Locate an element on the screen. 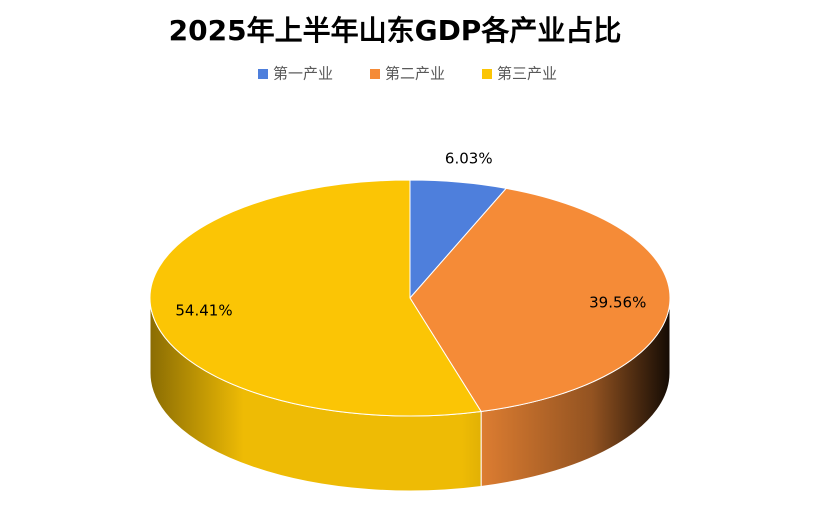 The height and width of the screenshot is (523, 814). legend-label: 第一产业 is located at coordinates (303, 74).